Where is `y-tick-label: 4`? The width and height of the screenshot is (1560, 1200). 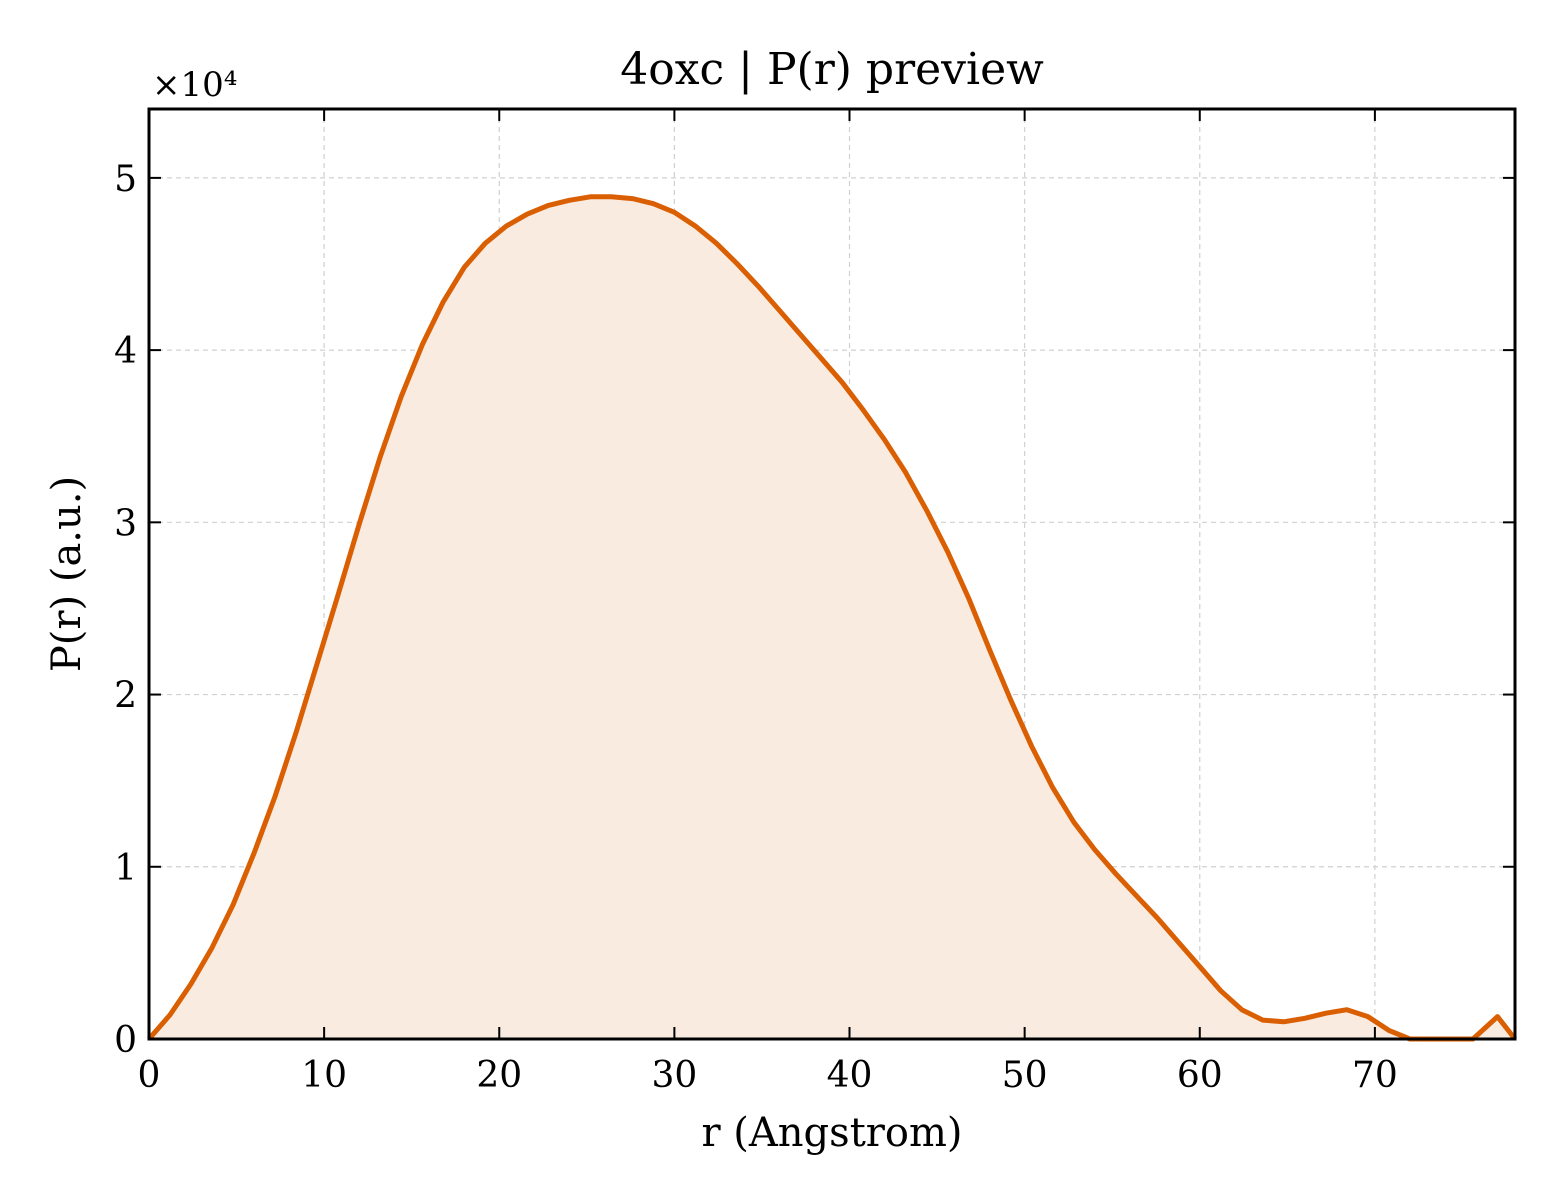 y-tick-label: 4 is located at coordinates (125, 351).